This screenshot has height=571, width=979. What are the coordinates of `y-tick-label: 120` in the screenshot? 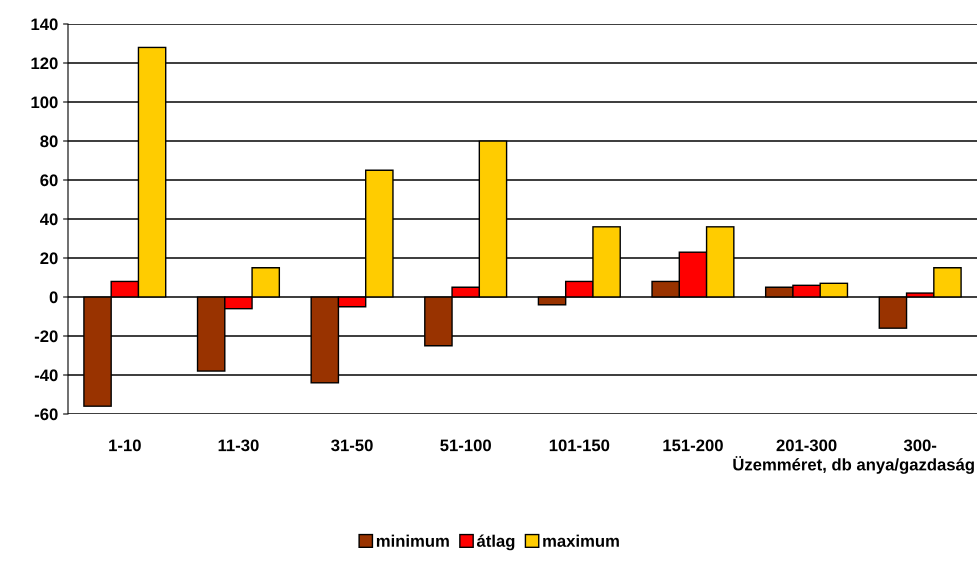 It's located at (45, 63).